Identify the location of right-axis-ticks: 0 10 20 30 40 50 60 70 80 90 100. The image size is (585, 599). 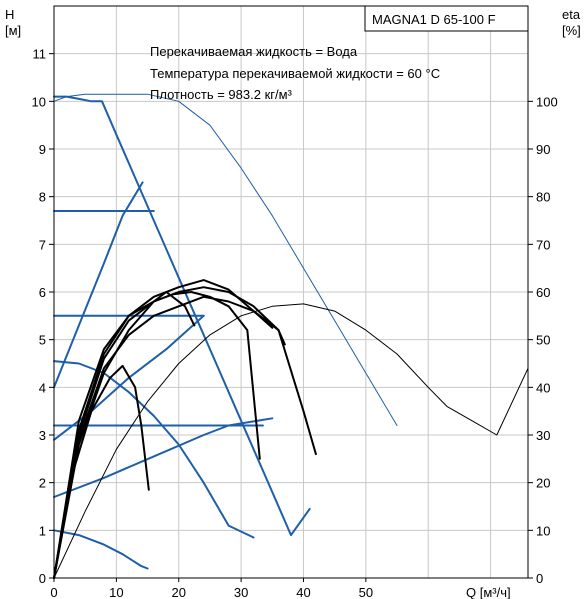
(543, 340).